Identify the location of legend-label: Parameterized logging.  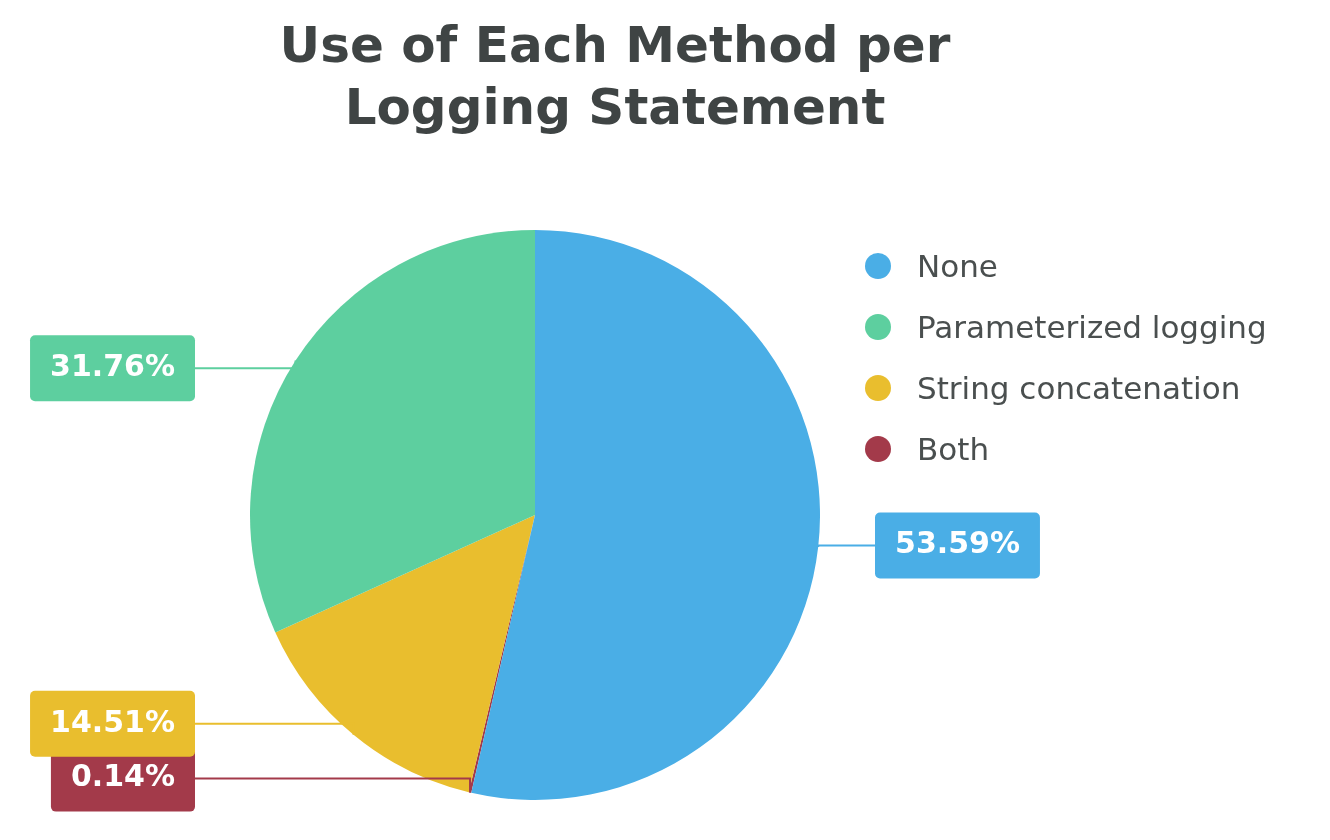
(1092, 326).